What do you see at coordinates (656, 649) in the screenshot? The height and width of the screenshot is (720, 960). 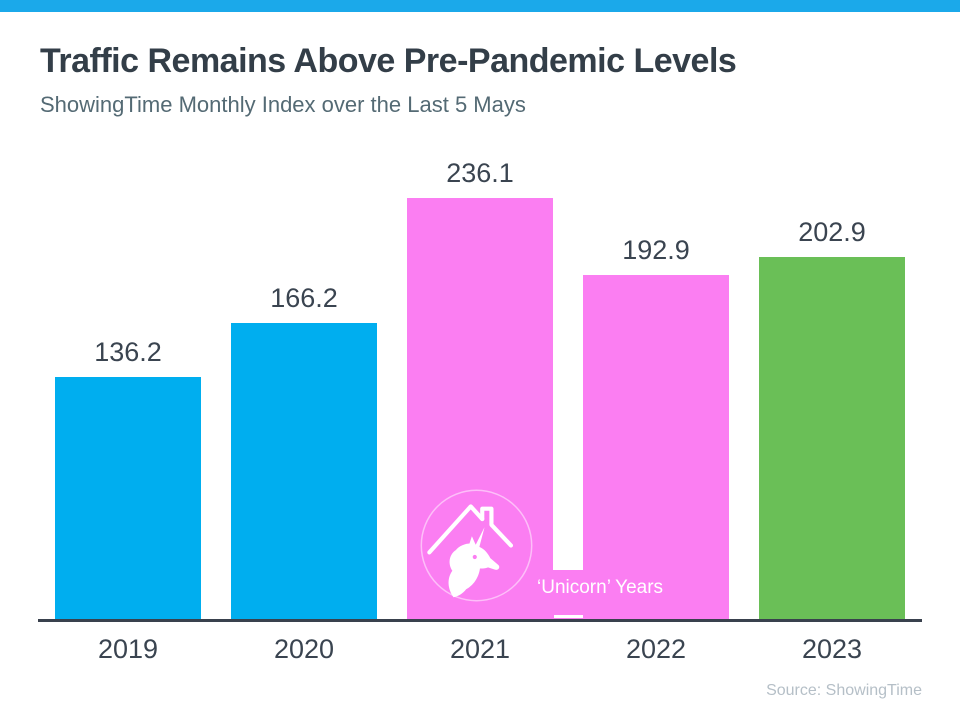 I see `x-tick-2022: 2022` at bounding box center [656, 649].